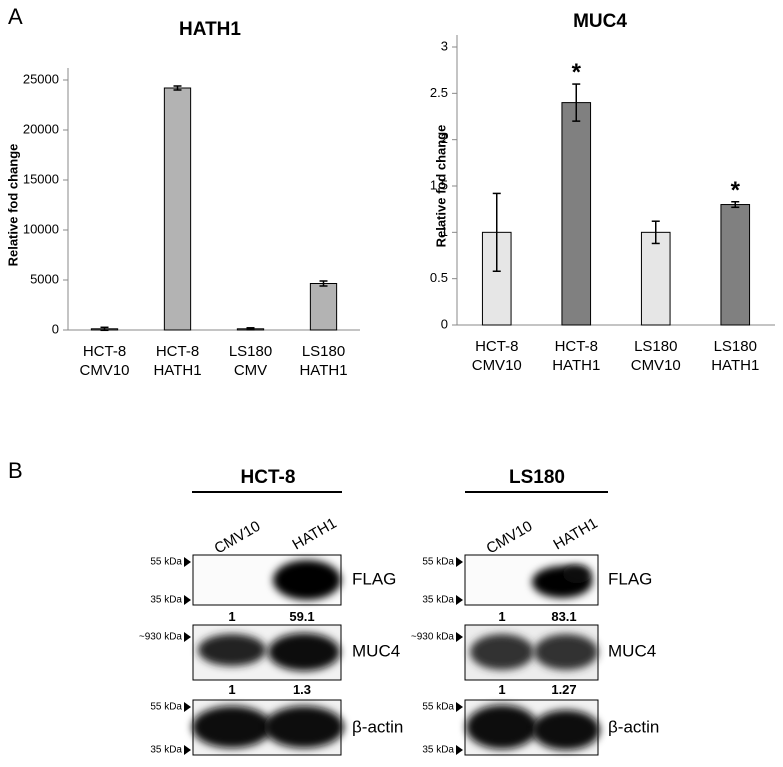  I want to click on y-tick-label: 0.5, so click(439, 277).